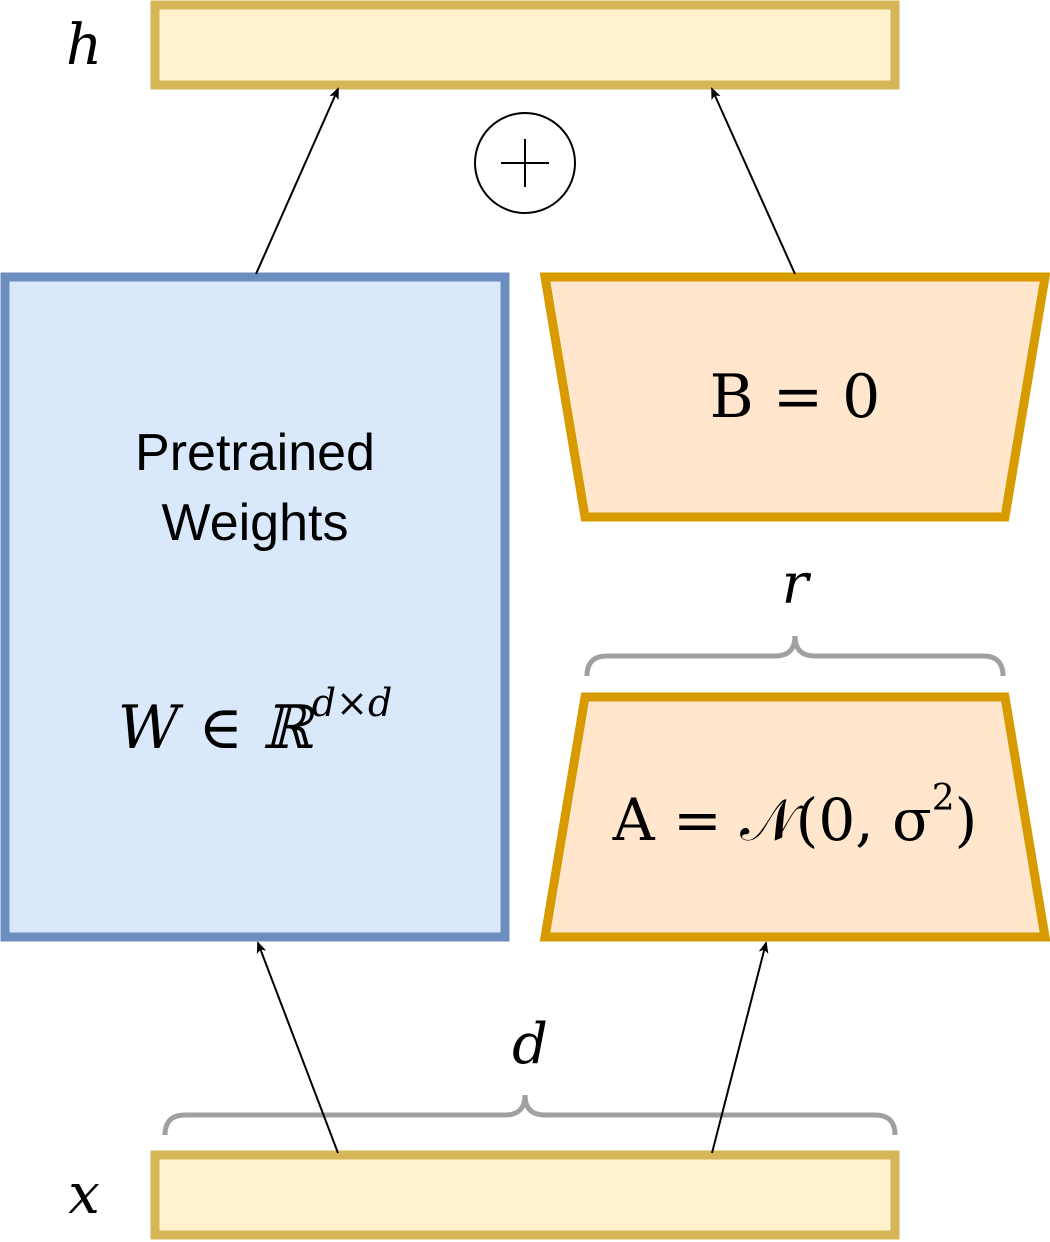 The image size is (1050, 1242). I want to click on matrix-a-formula-close: ), so click(966, 820).